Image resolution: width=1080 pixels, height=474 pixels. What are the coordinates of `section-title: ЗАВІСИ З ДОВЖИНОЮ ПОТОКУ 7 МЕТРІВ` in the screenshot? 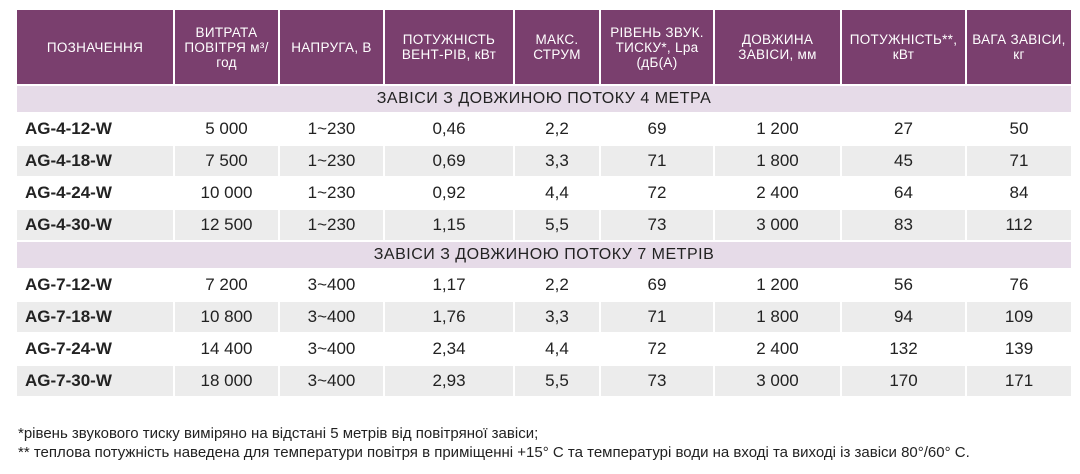 It's located at (544, 255).